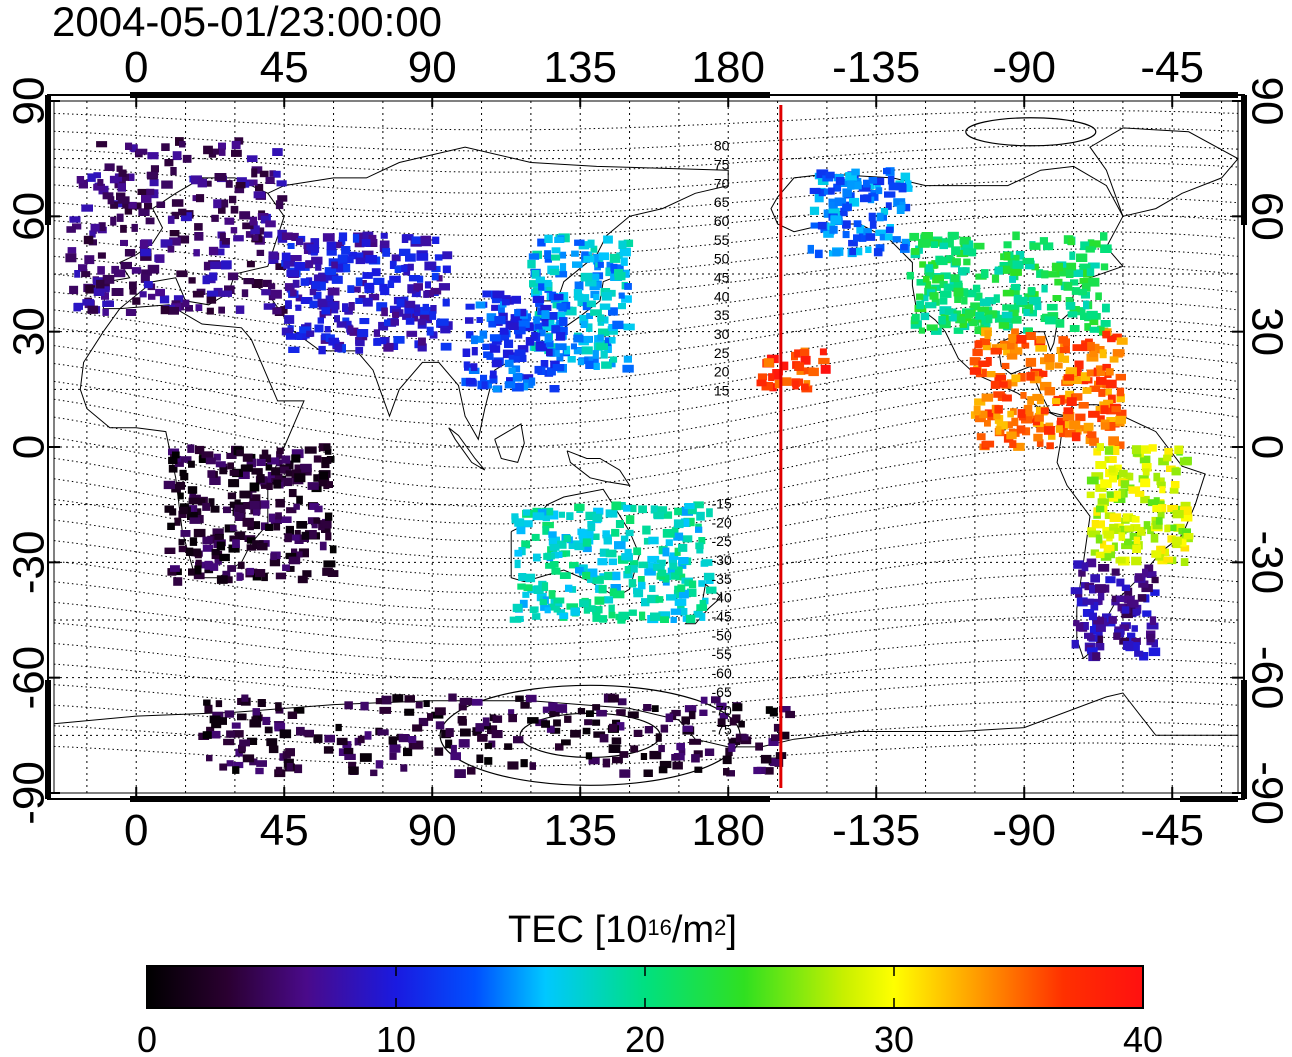 The width and height of the screenshot is (1292, 1057). Describe the element at coordinates (396, 1038) in the screenshot. I see `colorbar-tick-label: 10` at that location.